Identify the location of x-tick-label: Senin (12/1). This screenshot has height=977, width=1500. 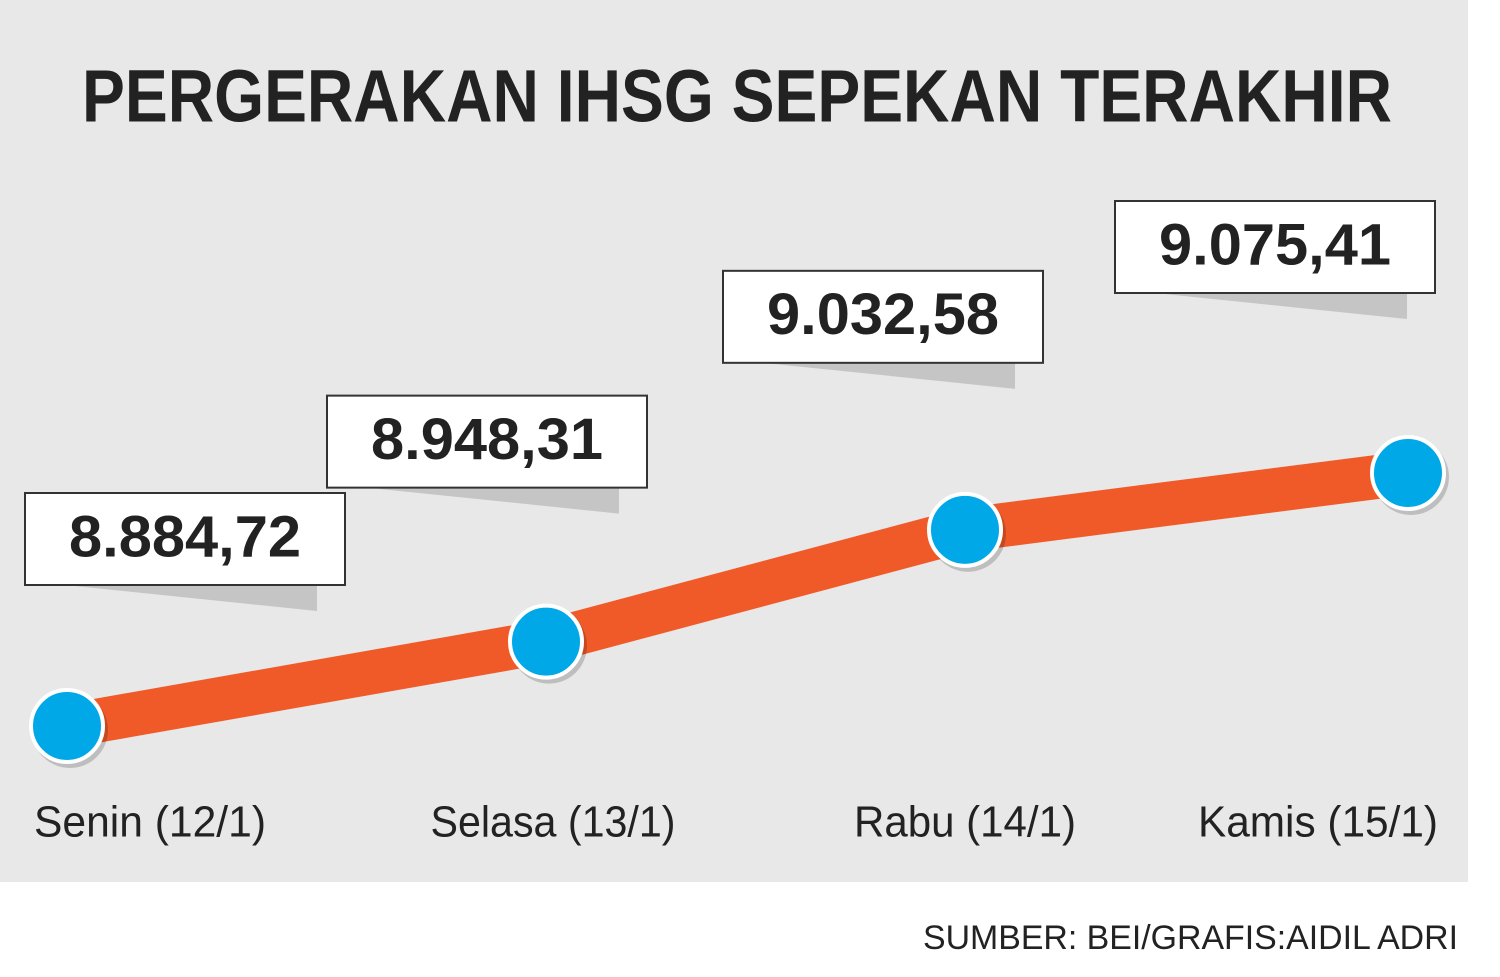
(150, 822).